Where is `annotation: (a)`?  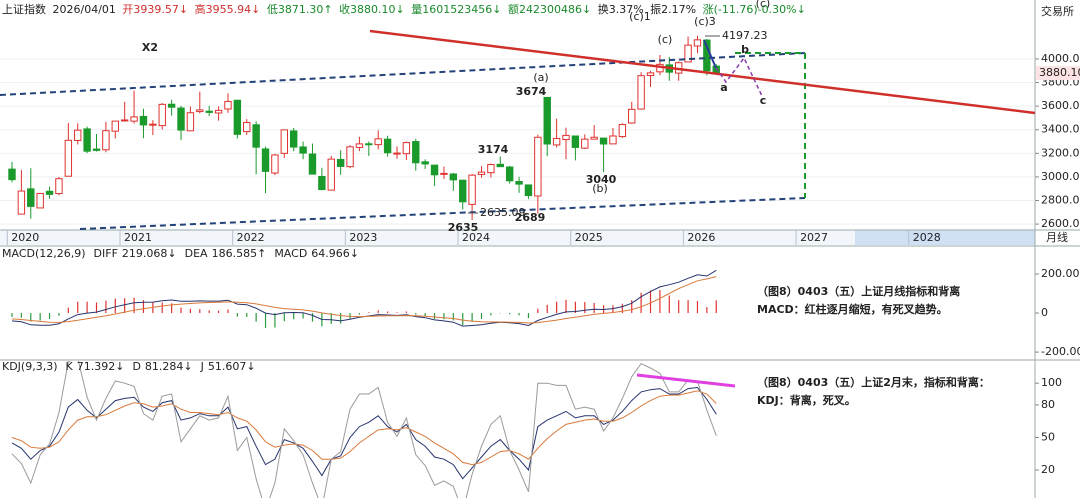 annotation: (a) is located at coordinates (540, 77).